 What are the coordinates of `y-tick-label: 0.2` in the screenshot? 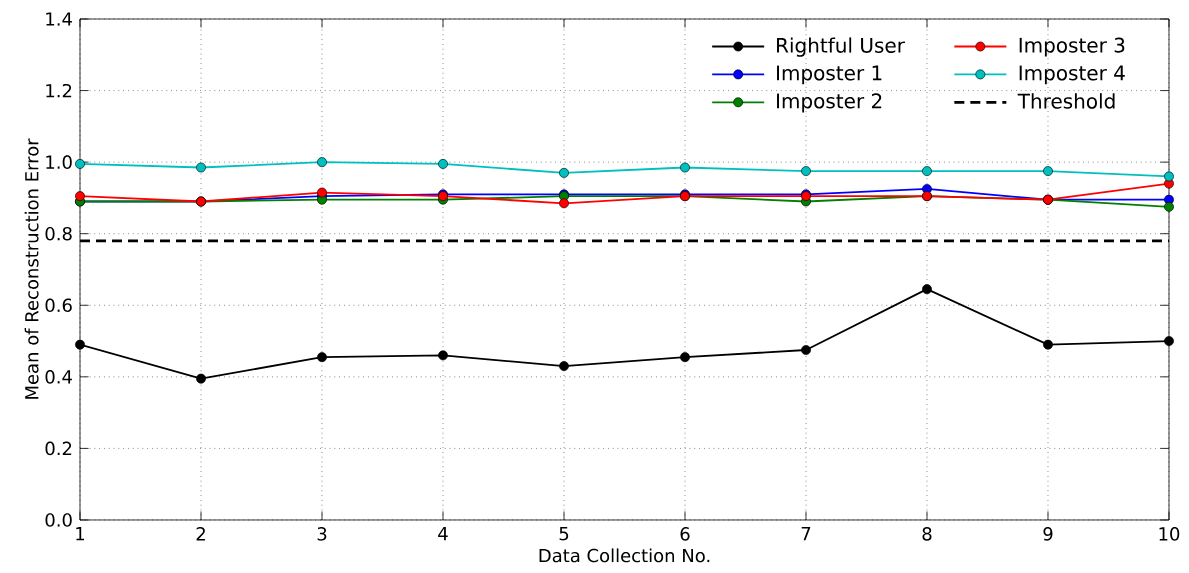 It's located at (58, 448).